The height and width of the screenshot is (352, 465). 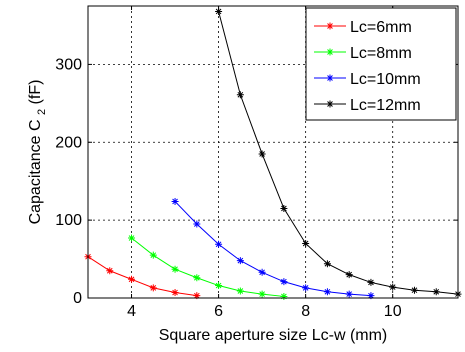 What do you see at coordinates (42, 112) in the screenshot?
I see `y-axis-title-subscript: 2` at bounding box center [42, 112].